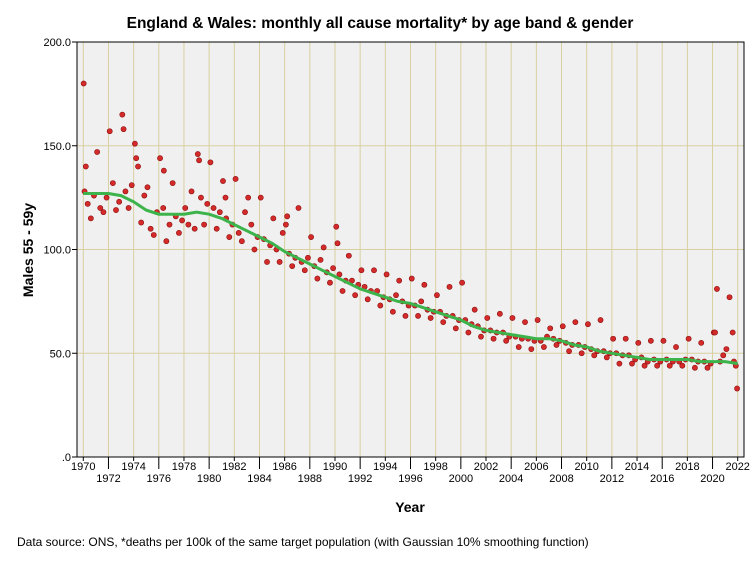 The width and height of the screenshot is (754, 564). Describe the element at coordinates (60, 354) in the screenshot. I see `y-tick-label: 50.0` at that location.